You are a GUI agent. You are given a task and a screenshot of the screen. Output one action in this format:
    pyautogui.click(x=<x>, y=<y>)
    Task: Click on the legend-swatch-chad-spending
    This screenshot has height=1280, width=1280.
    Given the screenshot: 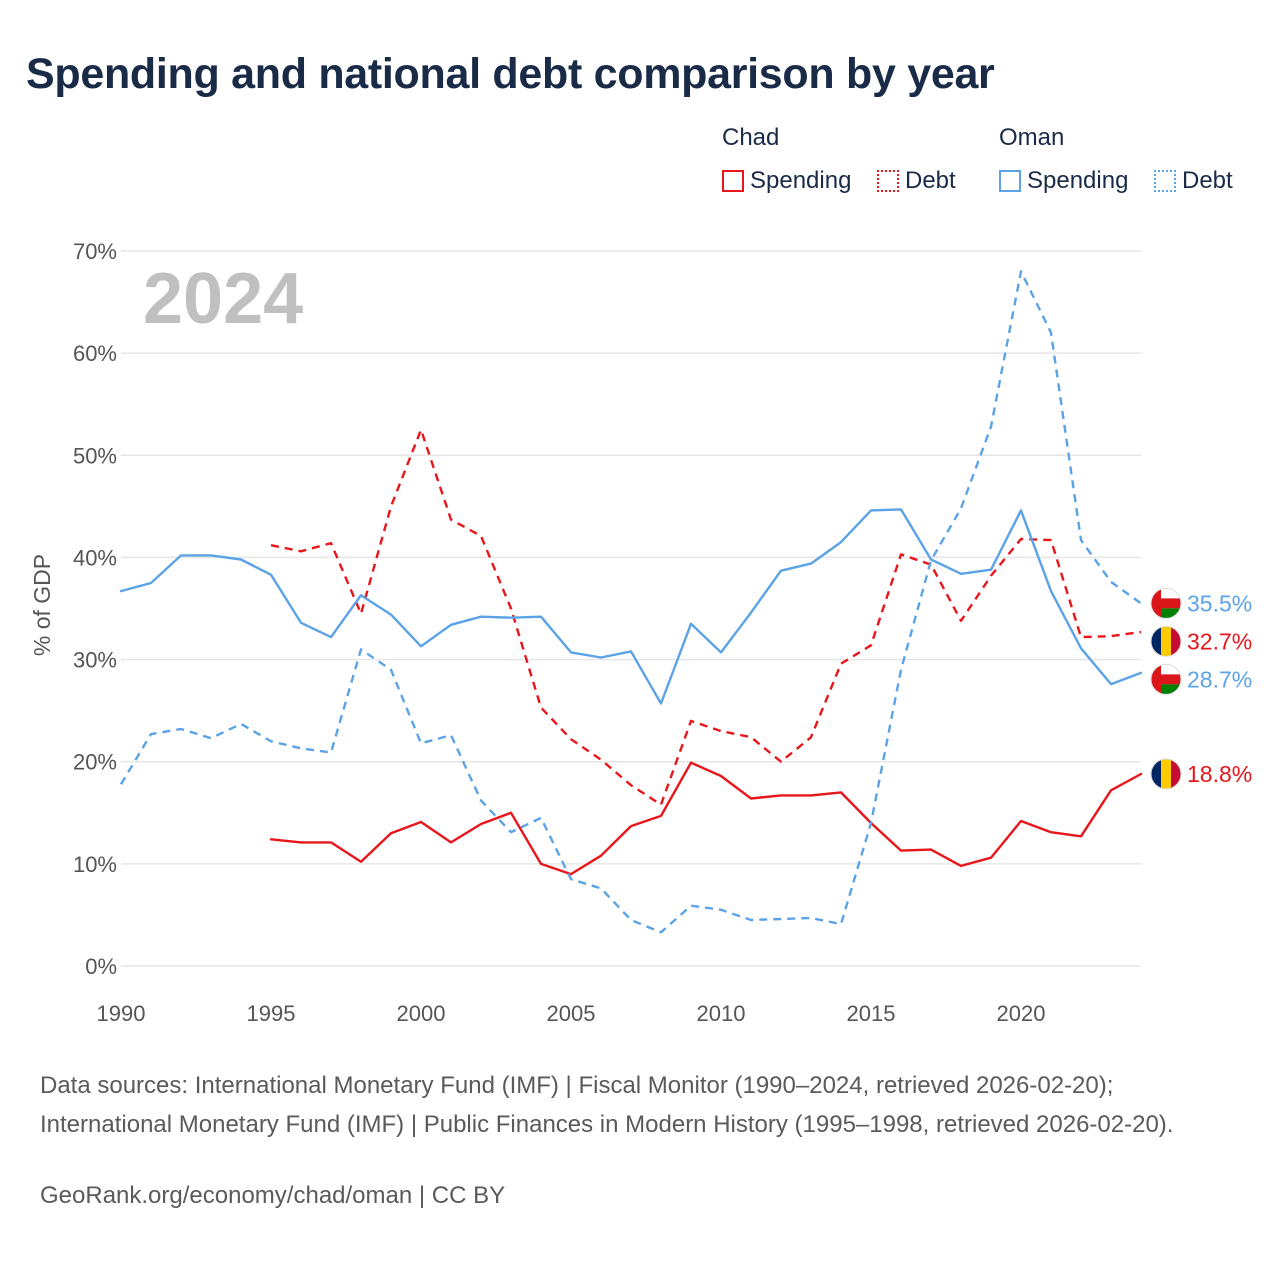 What is the action you would take?
    pyautogui.click(x=733, y=181)
    